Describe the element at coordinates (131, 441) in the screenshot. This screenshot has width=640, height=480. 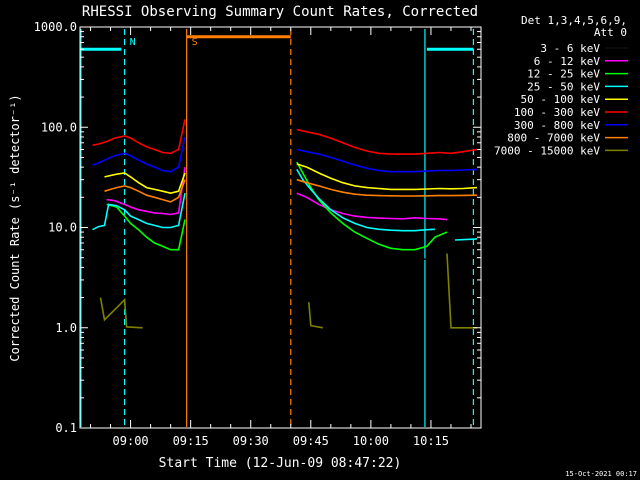
I see `x-tick-label: 09:00` at that location.